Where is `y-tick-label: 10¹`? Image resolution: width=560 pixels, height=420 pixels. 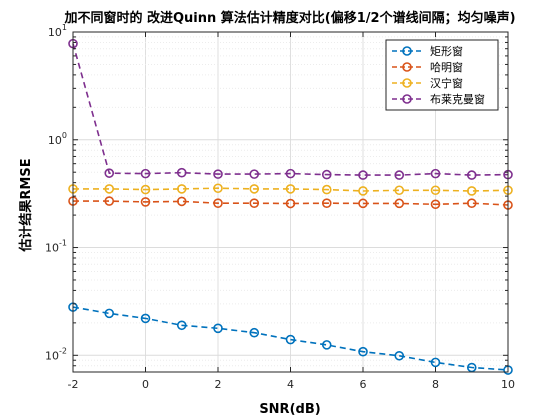
y-tick-label: 10¹ is located at coordinates (57, 31).